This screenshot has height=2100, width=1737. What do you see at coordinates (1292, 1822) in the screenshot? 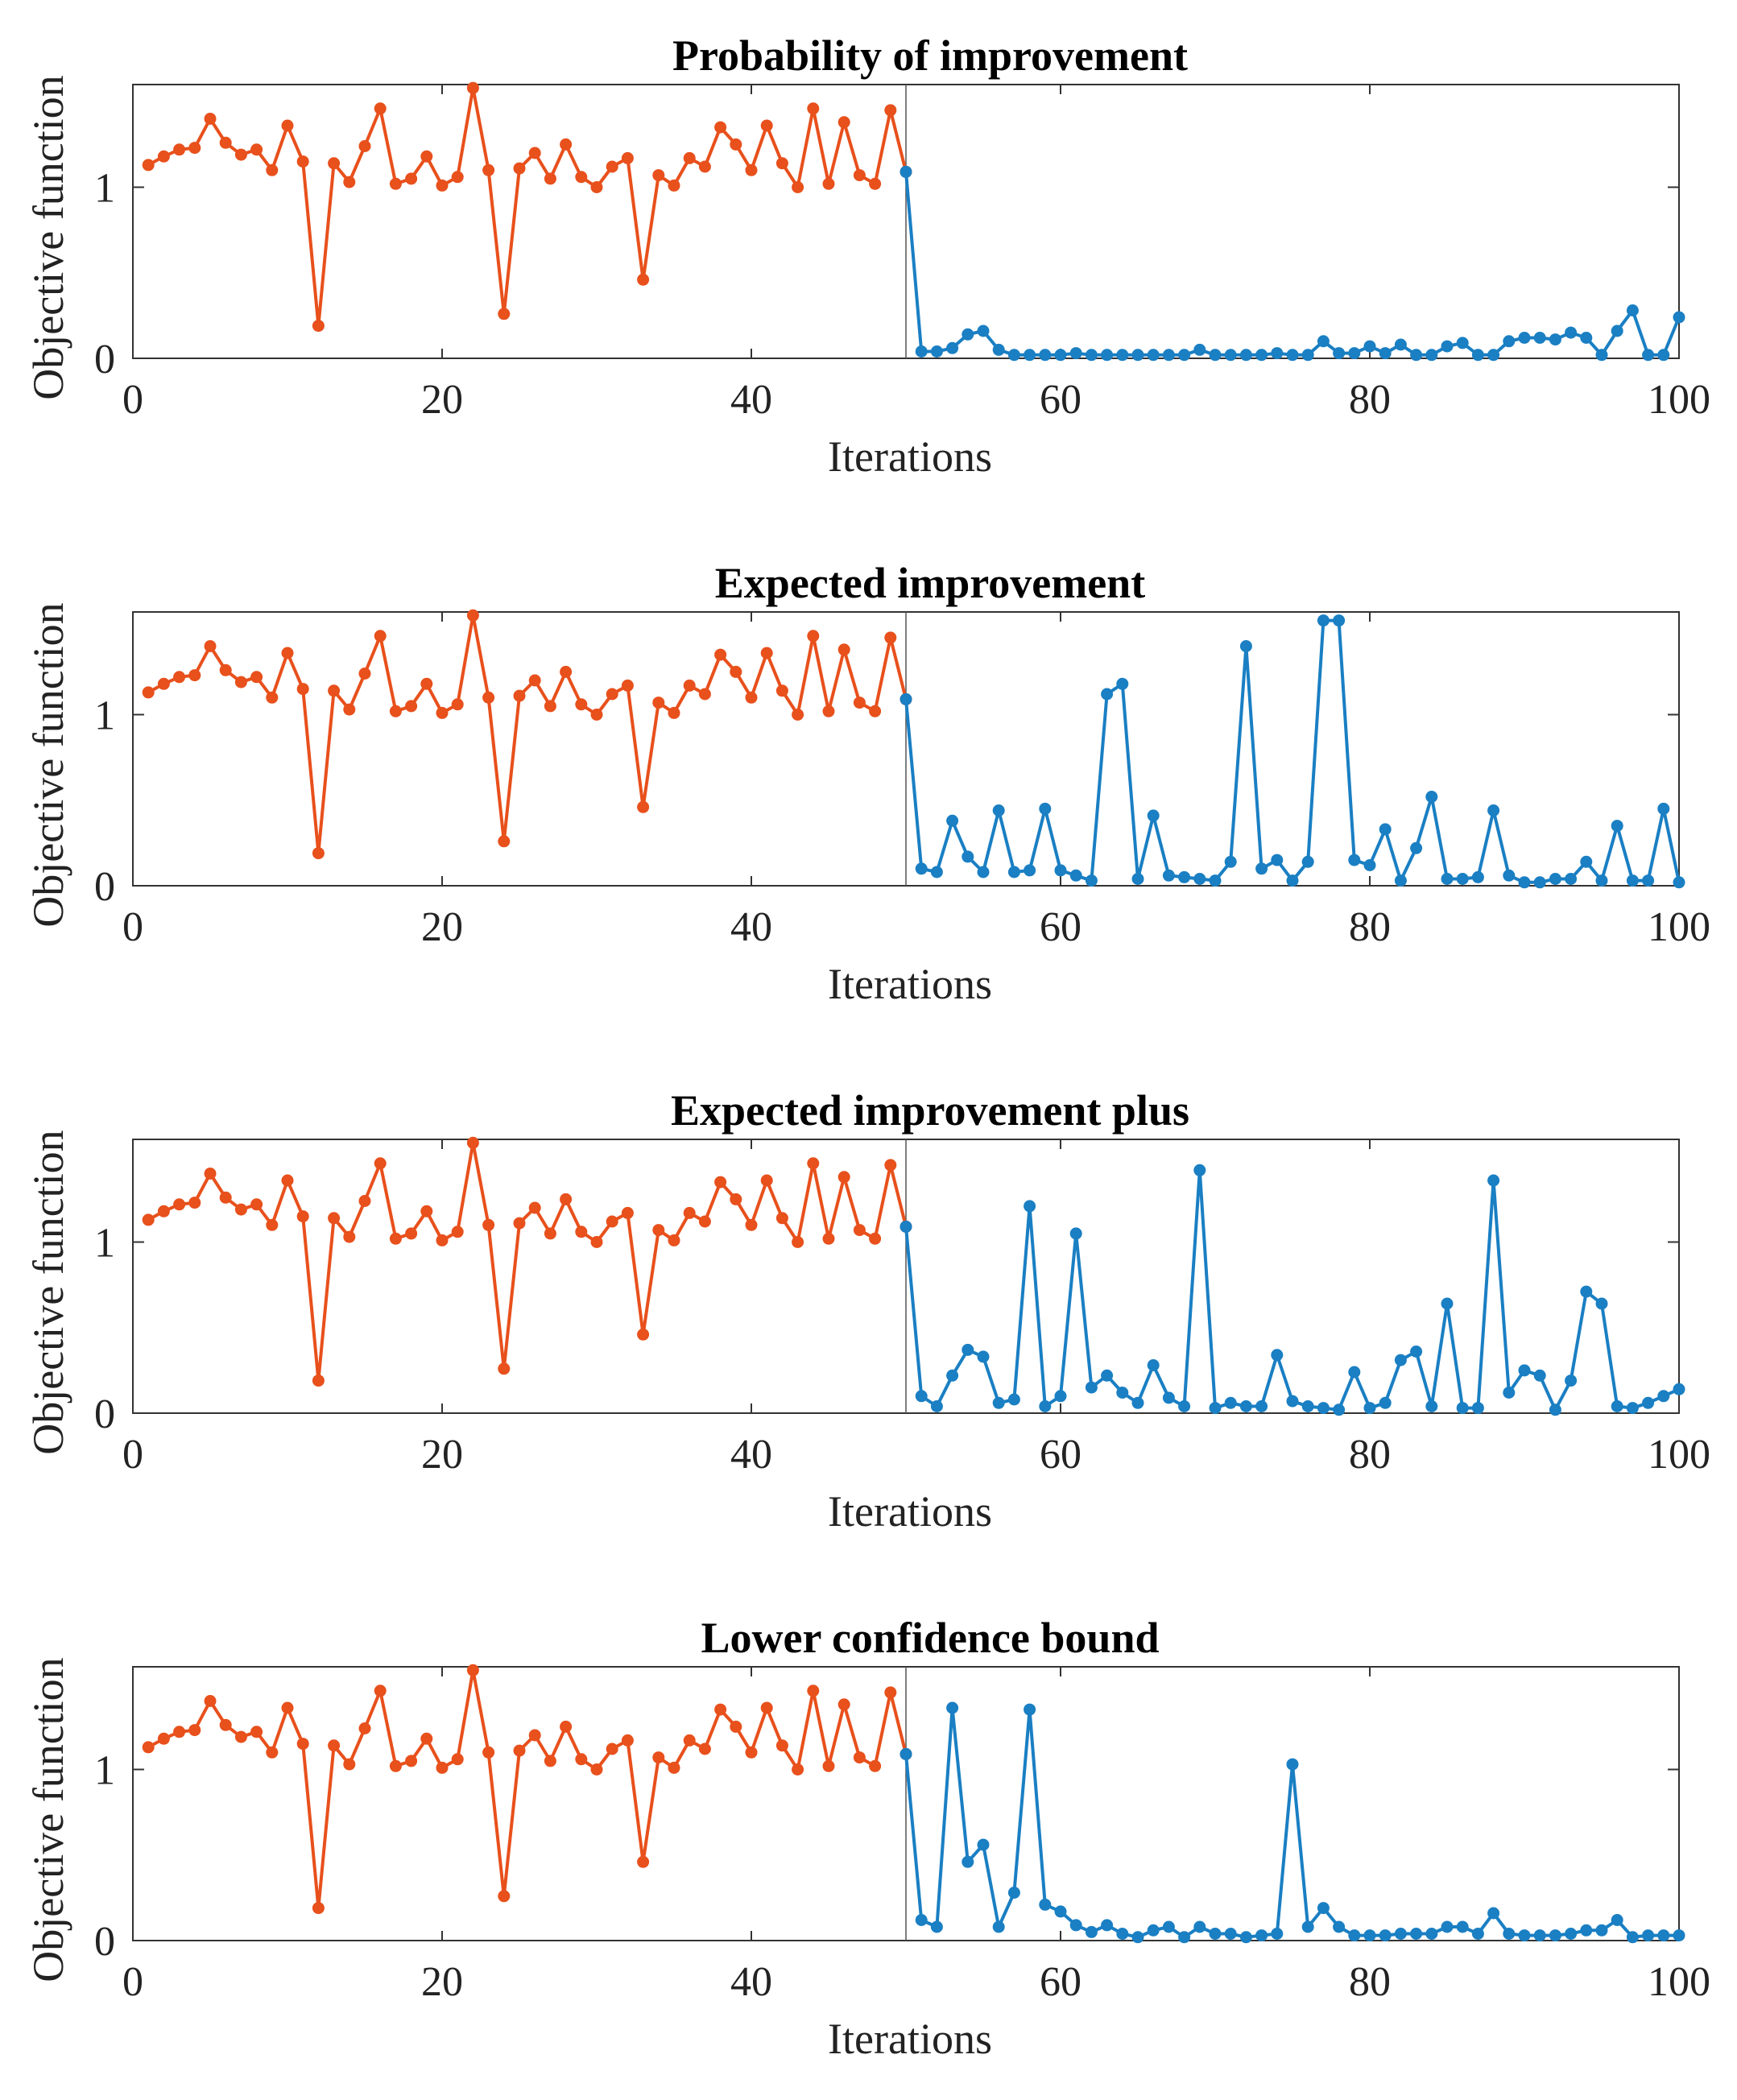
I see `series-optimization` at bounding box center [1292, 1822].